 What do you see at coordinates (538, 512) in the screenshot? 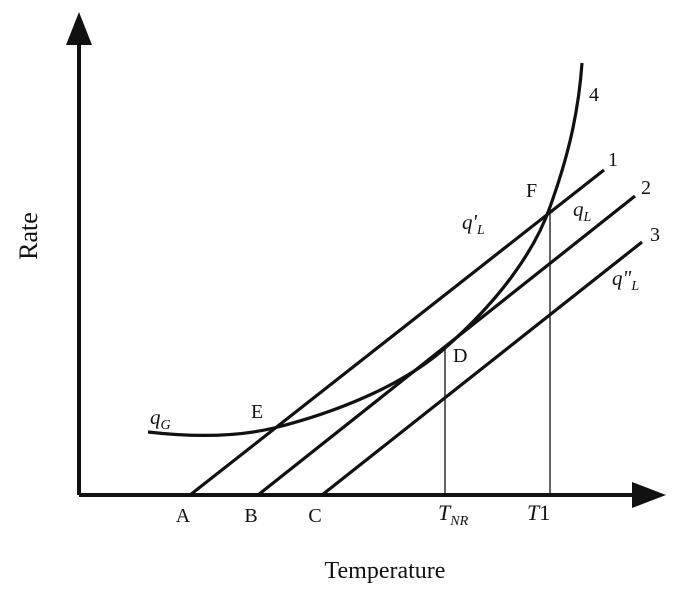
I see `label-T1: T1` at bounding box center [538, 512].